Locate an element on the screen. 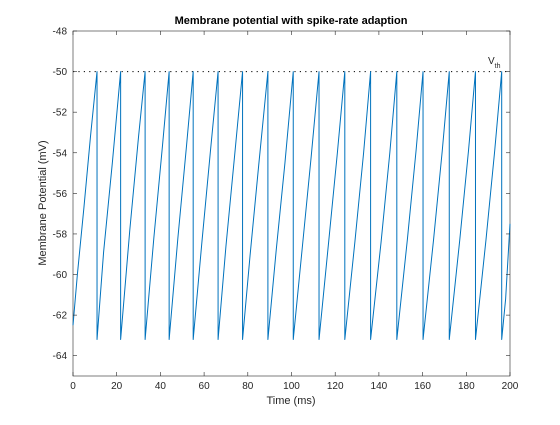  x-tick-label: 180 is located at coordinates (466, 386).